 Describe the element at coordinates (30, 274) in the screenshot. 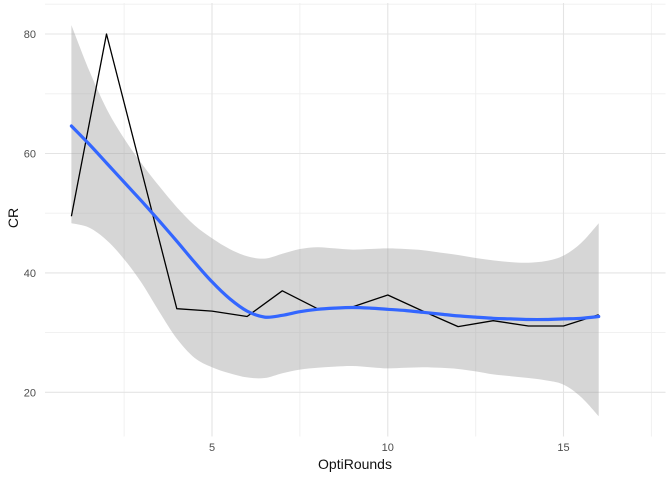

I see `y-tick-label: 40` at that location.